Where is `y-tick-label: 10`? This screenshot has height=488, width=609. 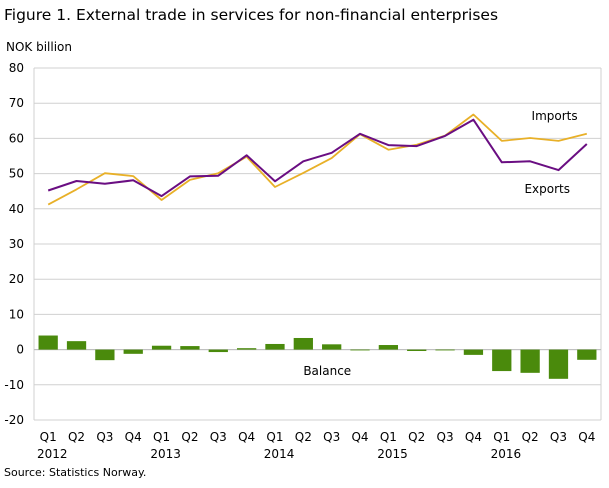 y-tick-label: 10 is located at coordinates (16, 314).